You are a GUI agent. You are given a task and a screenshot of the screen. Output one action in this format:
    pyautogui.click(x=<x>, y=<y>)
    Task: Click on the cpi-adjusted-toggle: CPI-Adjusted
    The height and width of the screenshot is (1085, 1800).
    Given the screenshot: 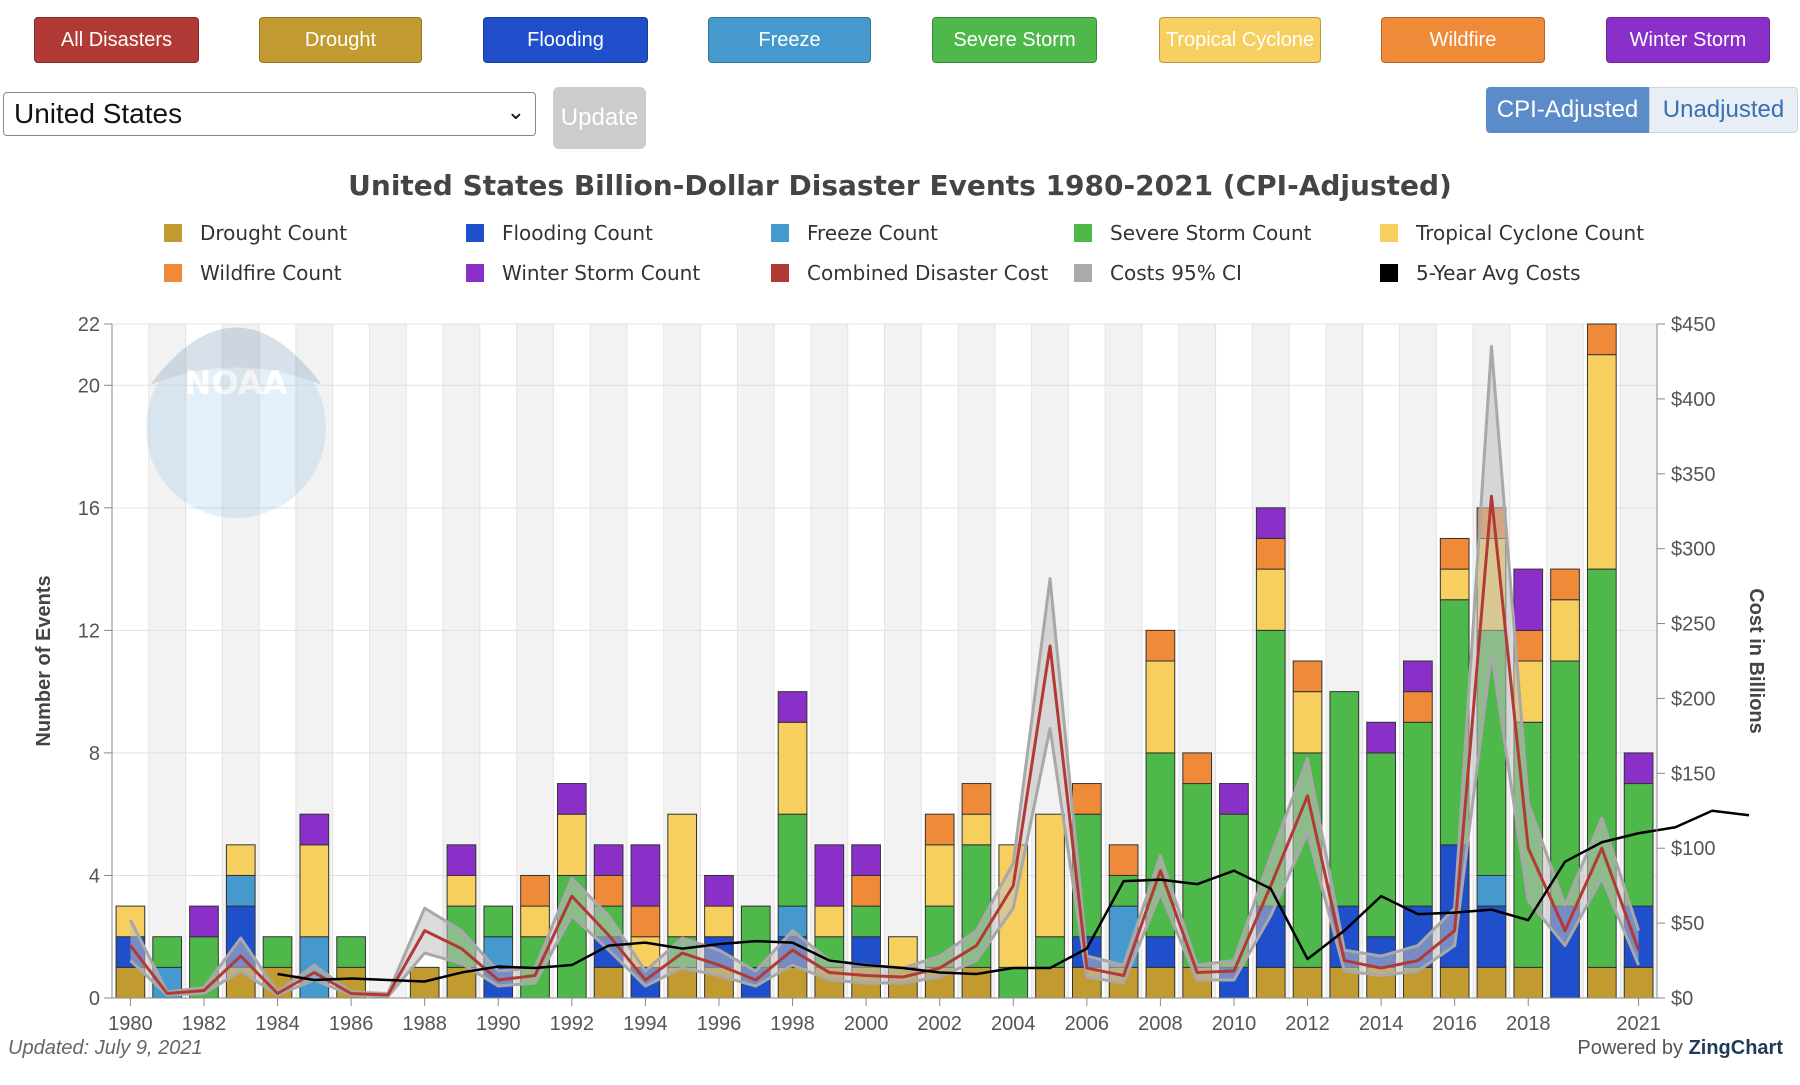 What is the action you would take?
    pyautogui.click(x=1567, y=110)
    